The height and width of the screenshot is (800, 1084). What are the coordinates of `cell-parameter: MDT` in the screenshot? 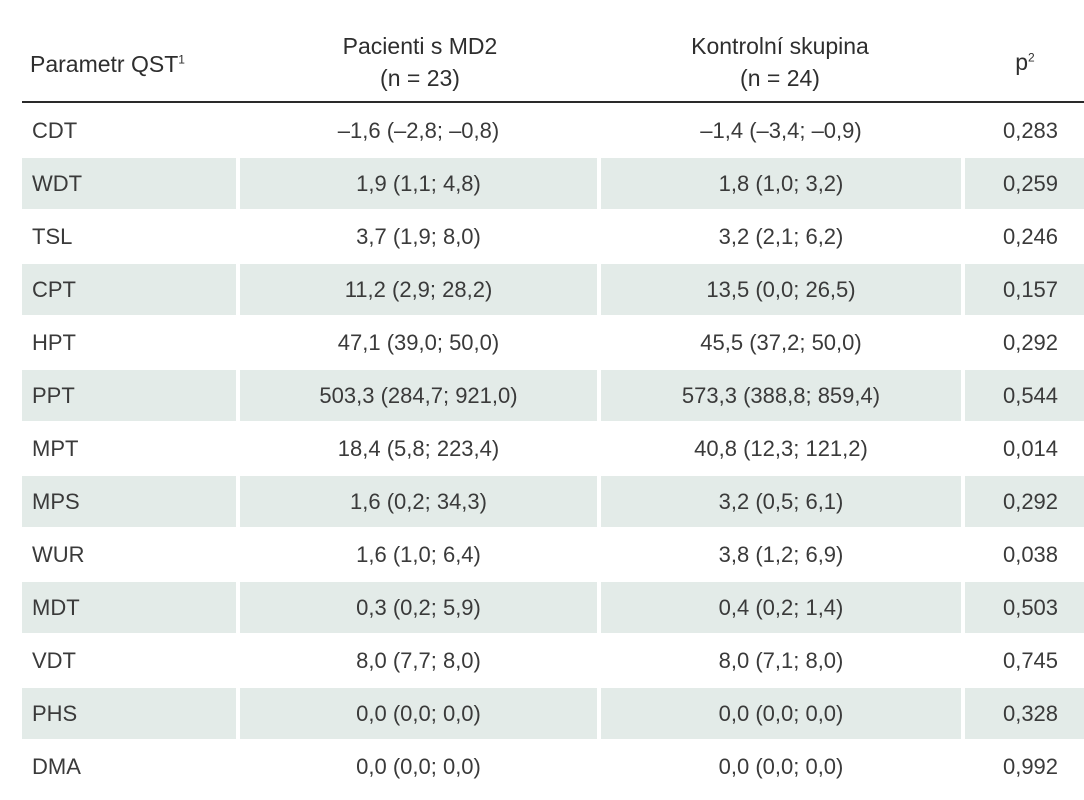 It's located at (56, 607).